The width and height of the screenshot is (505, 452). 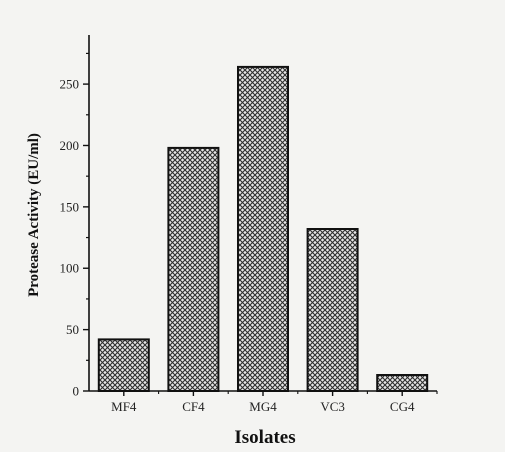 I want to click on x-tick-label: MG4, so click(x=263, y=406).